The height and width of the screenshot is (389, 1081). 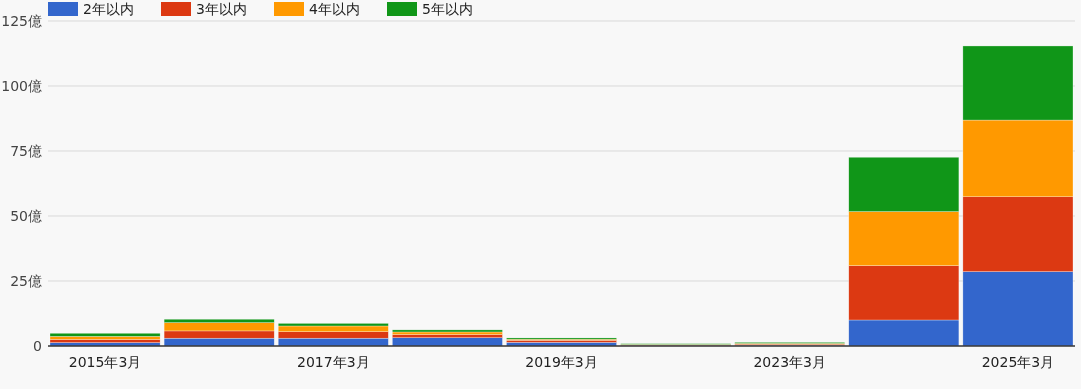 What do you see at coordinates (21, 86) in the screenshot?
I see `y-tick-label: 100億` at bounding box center [21, 86].